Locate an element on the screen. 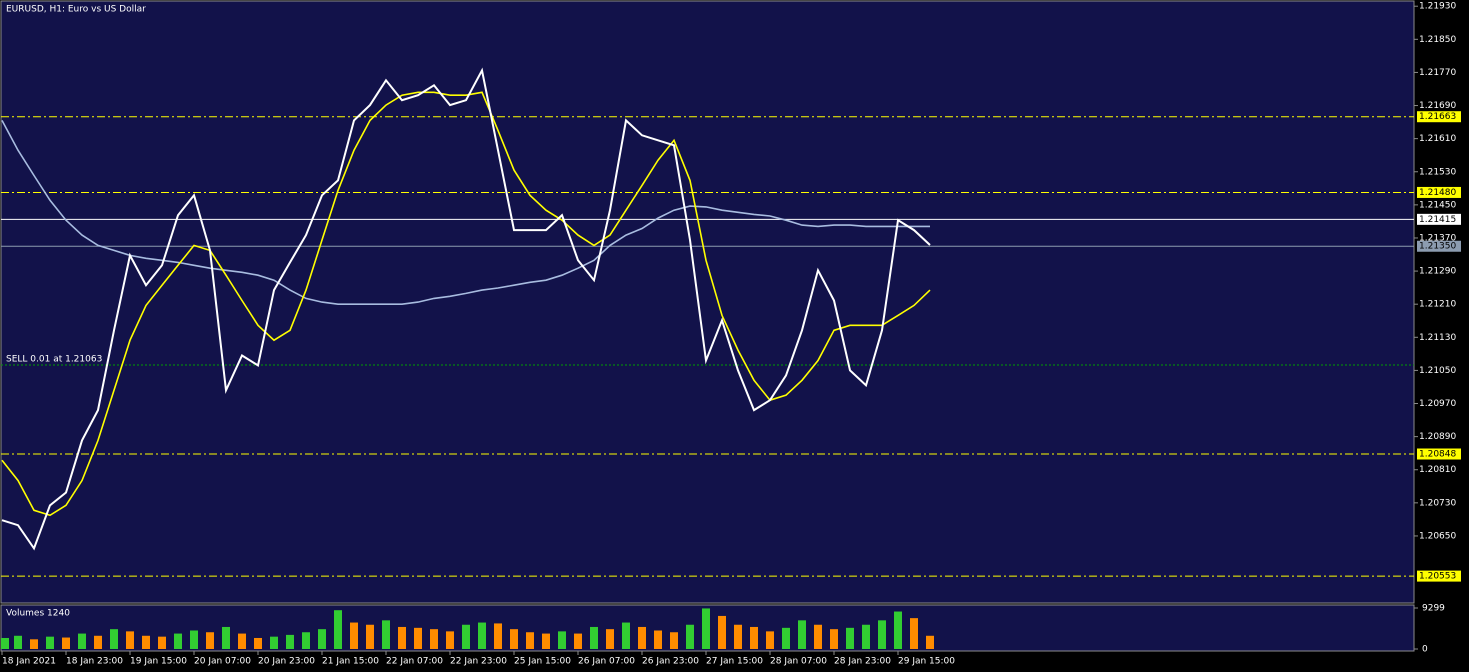  x-tick-label: 26 Jan 23:00 is located at coordinates (670, 662).